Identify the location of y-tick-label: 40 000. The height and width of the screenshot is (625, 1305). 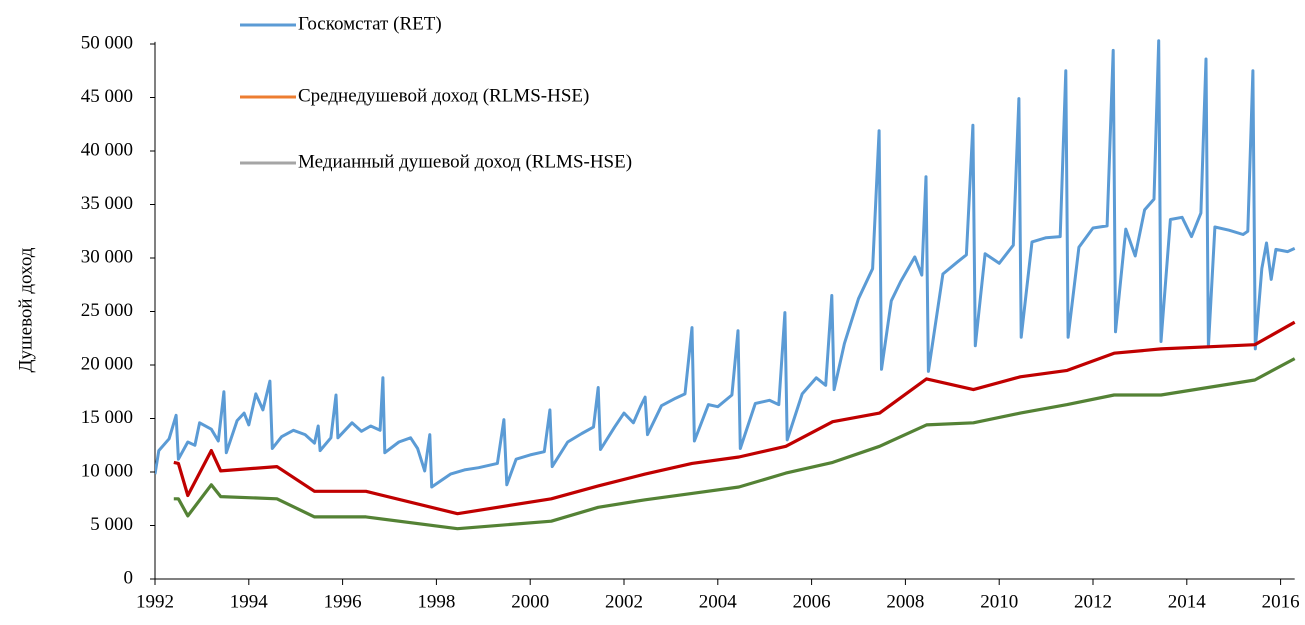
(107, 149).